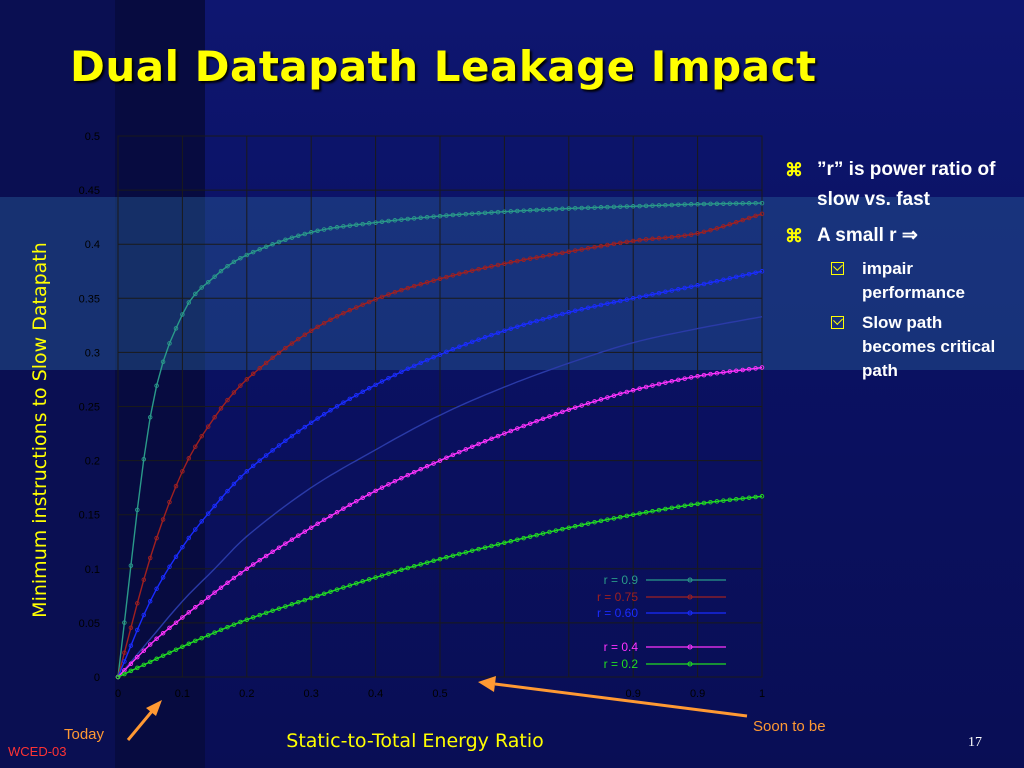 This screenshot has width=1024, height=768. I want to click on legend-label: r = 0.75, so click(617, 597).